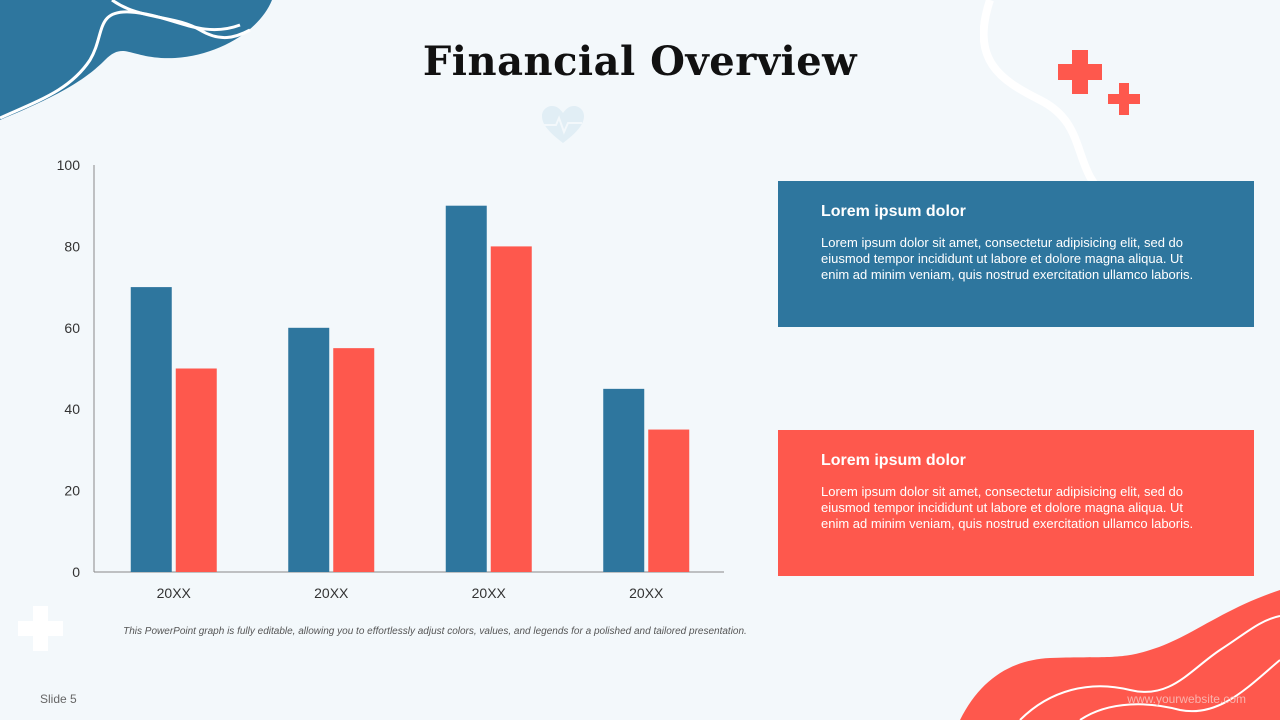  What do you see at coordinates (72, 491) in the screenshot?
I see `y-tick-label: 20` at bounding box center [72, 491].